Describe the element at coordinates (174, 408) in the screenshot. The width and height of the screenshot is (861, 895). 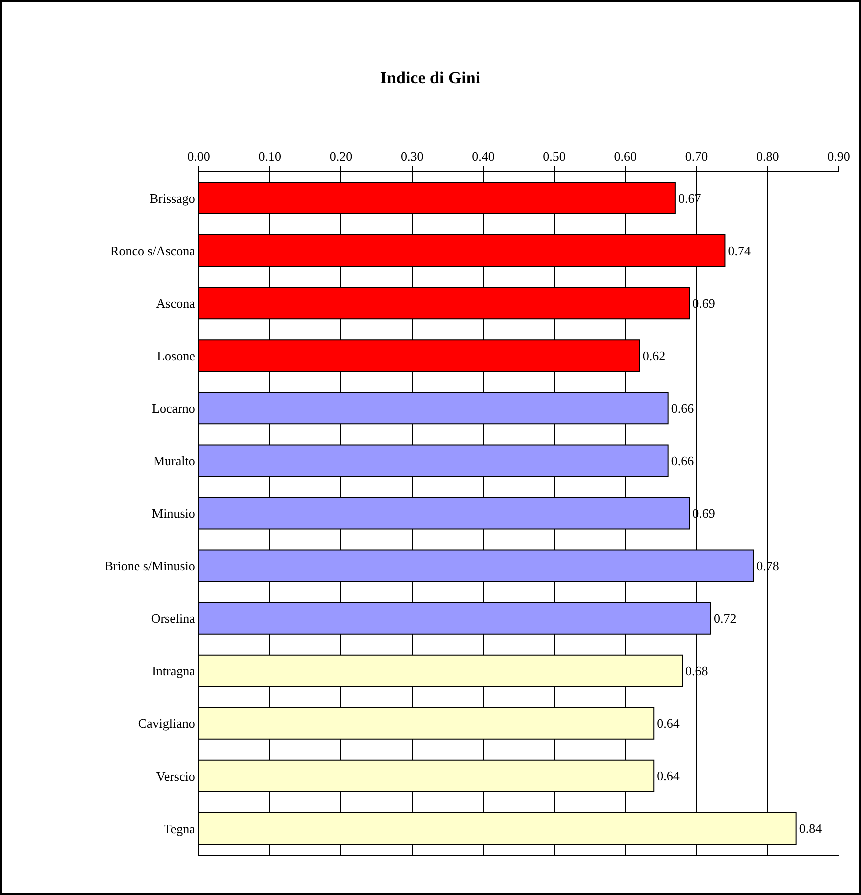
I see `y-tick-label: Locarno` at that location.